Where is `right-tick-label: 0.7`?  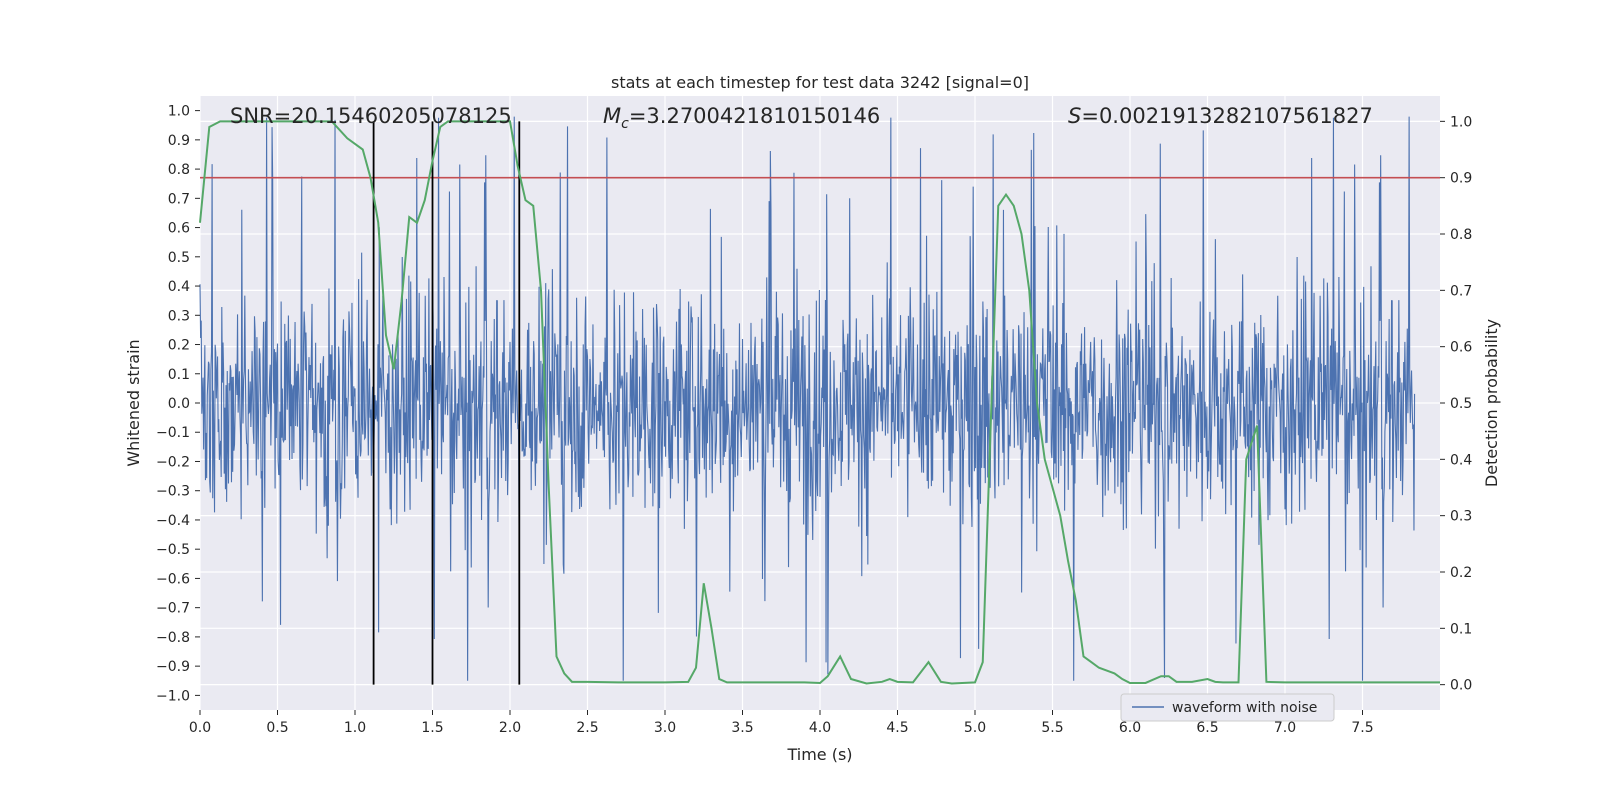
right-tick-label: 0.7 is located at coordinates (1461, 291).